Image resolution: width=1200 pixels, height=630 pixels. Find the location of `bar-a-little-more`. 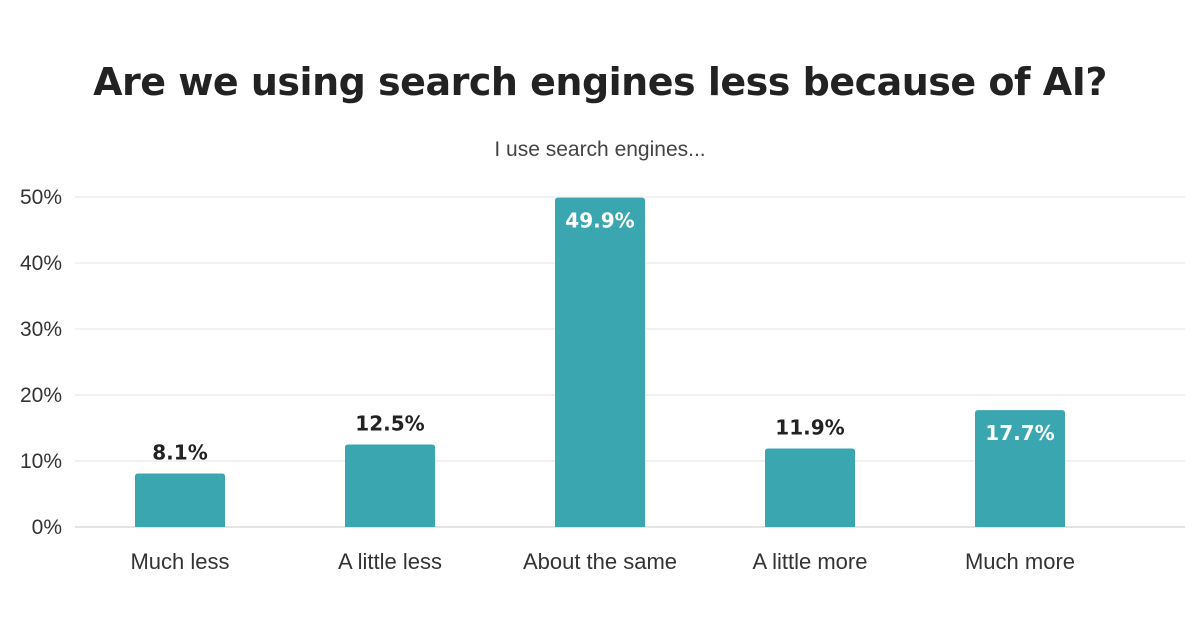

bar-a-little-more is located at coordinates (810, 487).